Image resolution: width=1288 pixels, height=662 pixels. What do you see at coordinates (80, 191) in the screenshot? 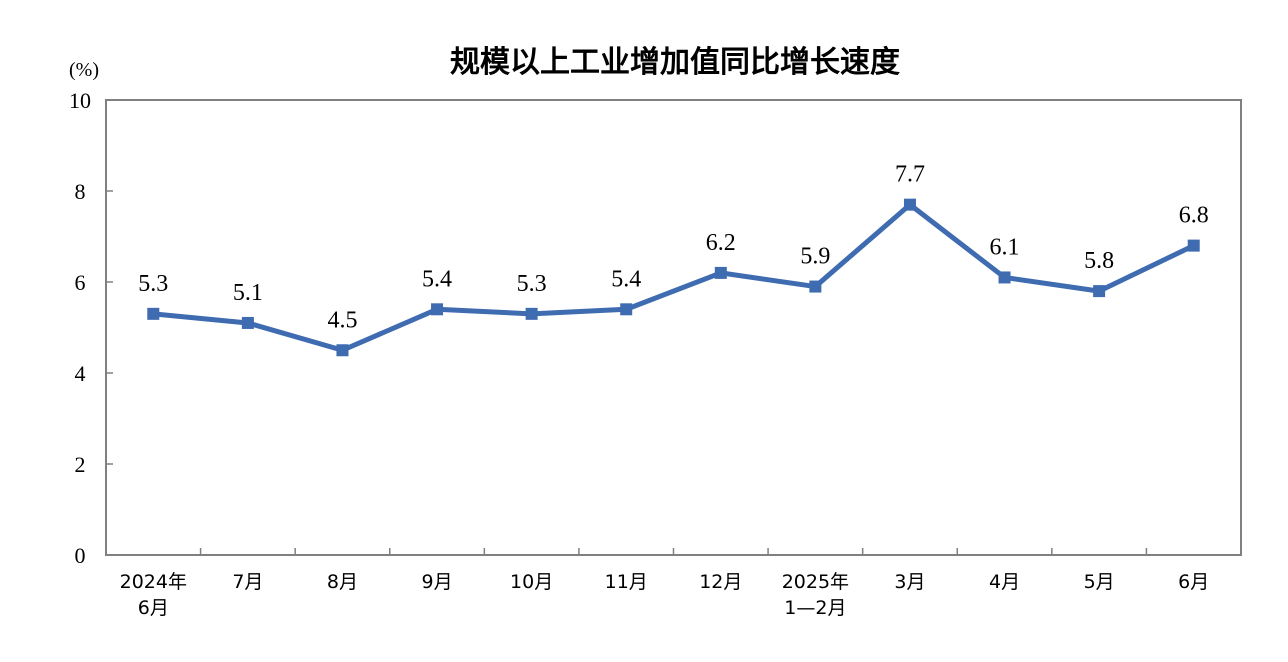
I see `y-tick-label: 8` at bounding box center [80, 191].